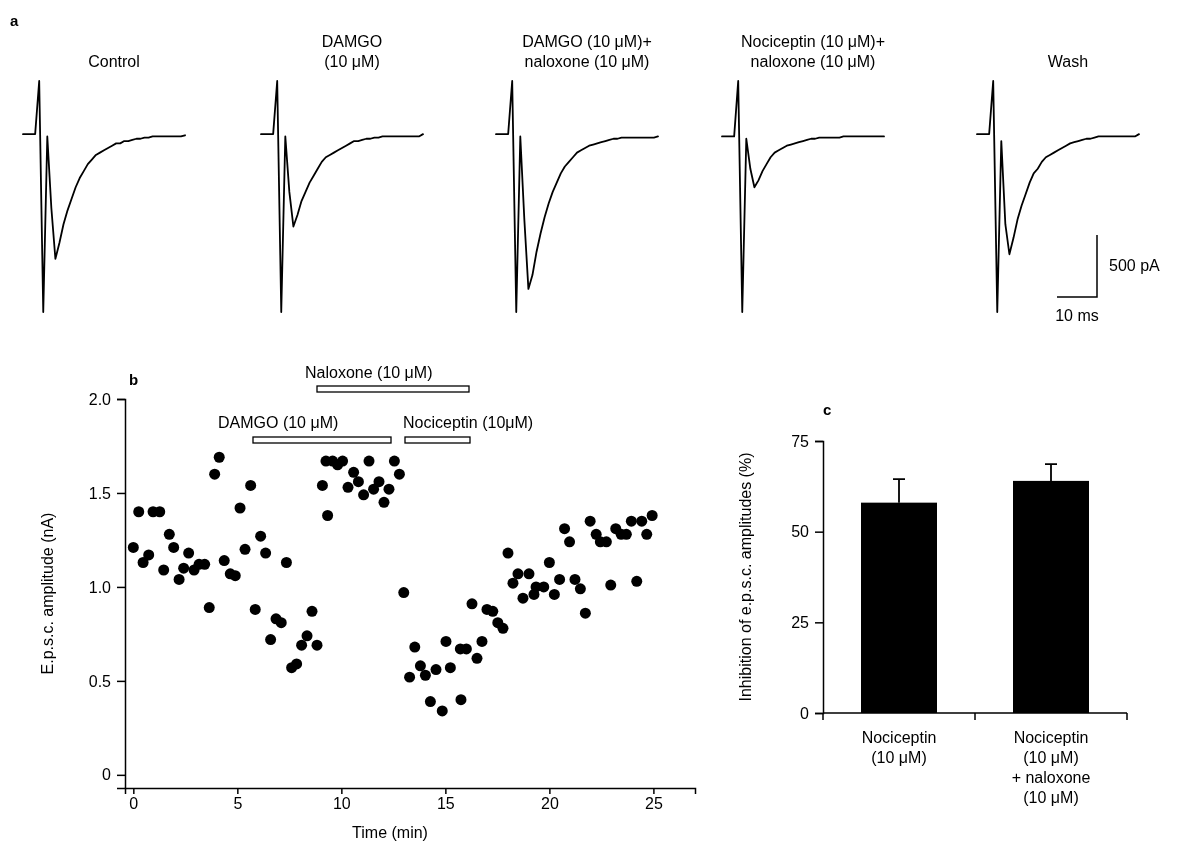 The height and width of the screenshot is (851, 1179). I want to click on text: c, so click(827, 409).